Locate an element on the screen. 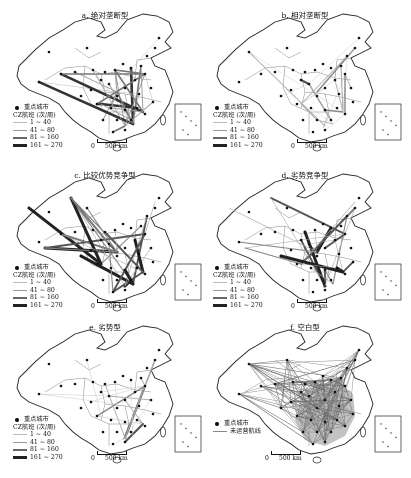 Image resolution: width=411 pixels, height=478 pixels. panel-title: b. 相对垄断型 is located at coordinates (305, 15).